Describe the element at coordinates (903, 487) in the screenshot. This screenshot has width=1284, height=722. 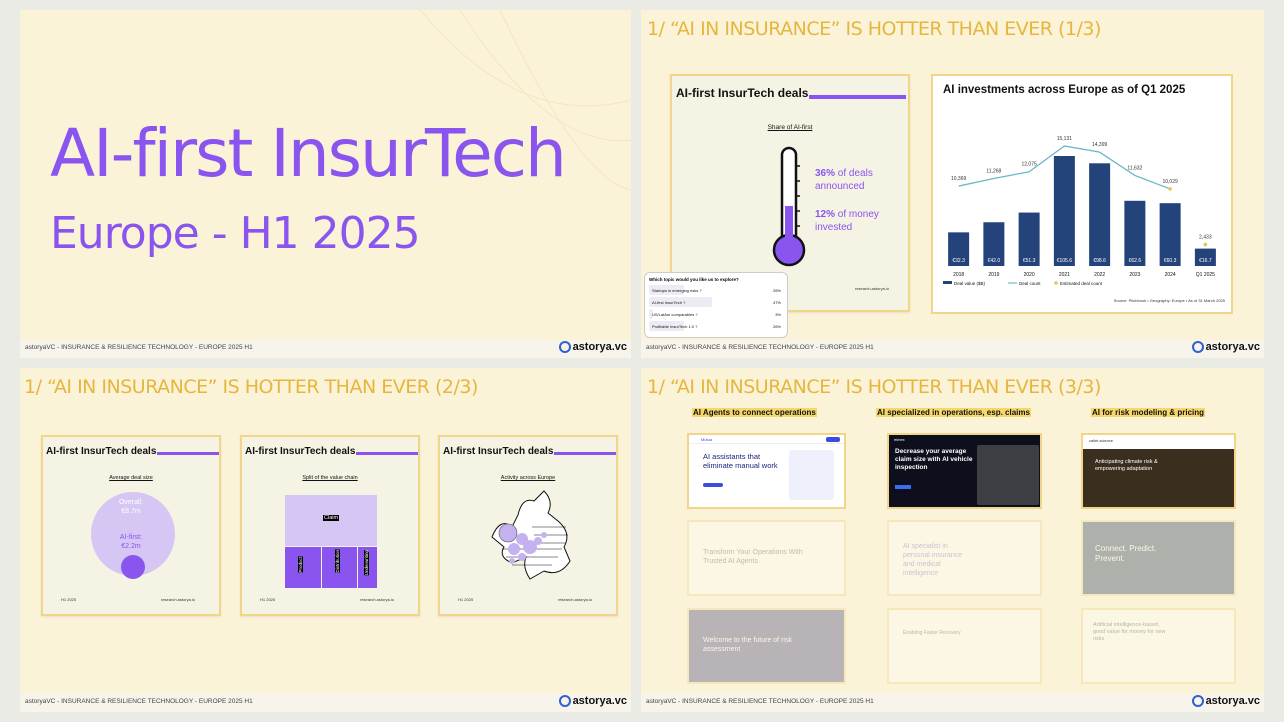
I see `site-button` at that location.